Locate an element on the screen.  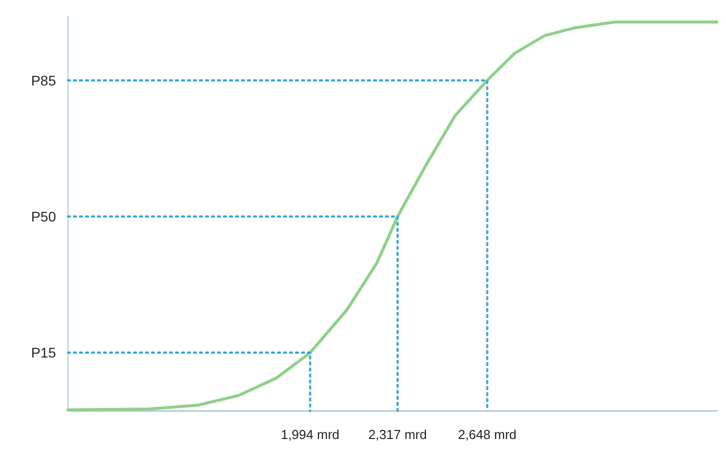
series-label: P15 is located at coordinates (43, 352).